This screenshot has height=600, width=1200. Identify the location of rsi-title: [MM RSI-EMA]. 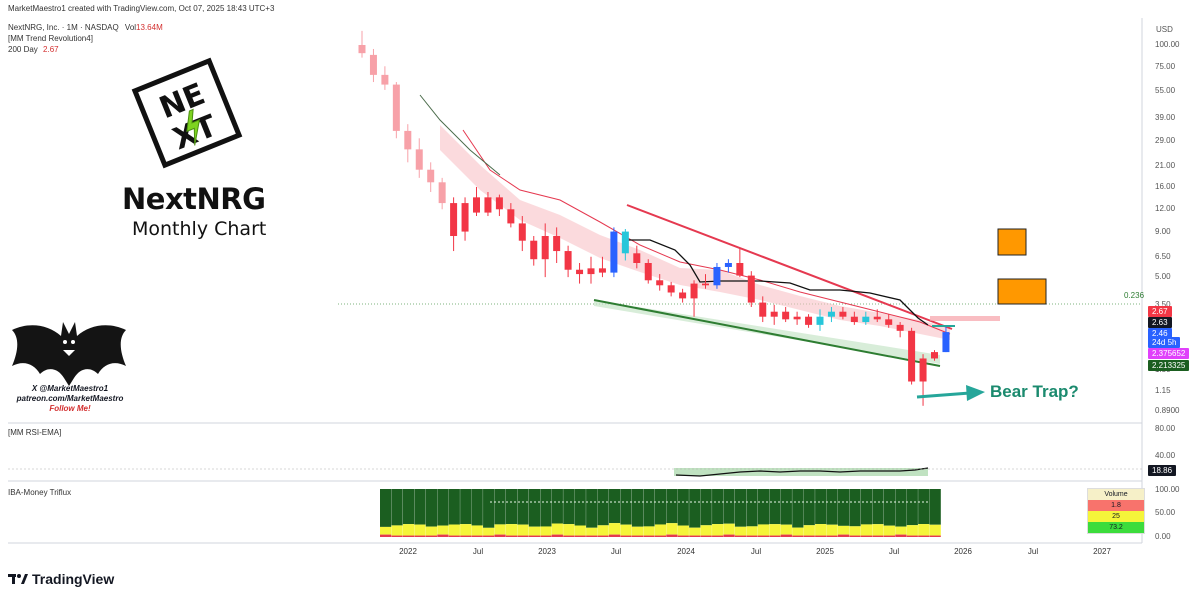
(35, 432).